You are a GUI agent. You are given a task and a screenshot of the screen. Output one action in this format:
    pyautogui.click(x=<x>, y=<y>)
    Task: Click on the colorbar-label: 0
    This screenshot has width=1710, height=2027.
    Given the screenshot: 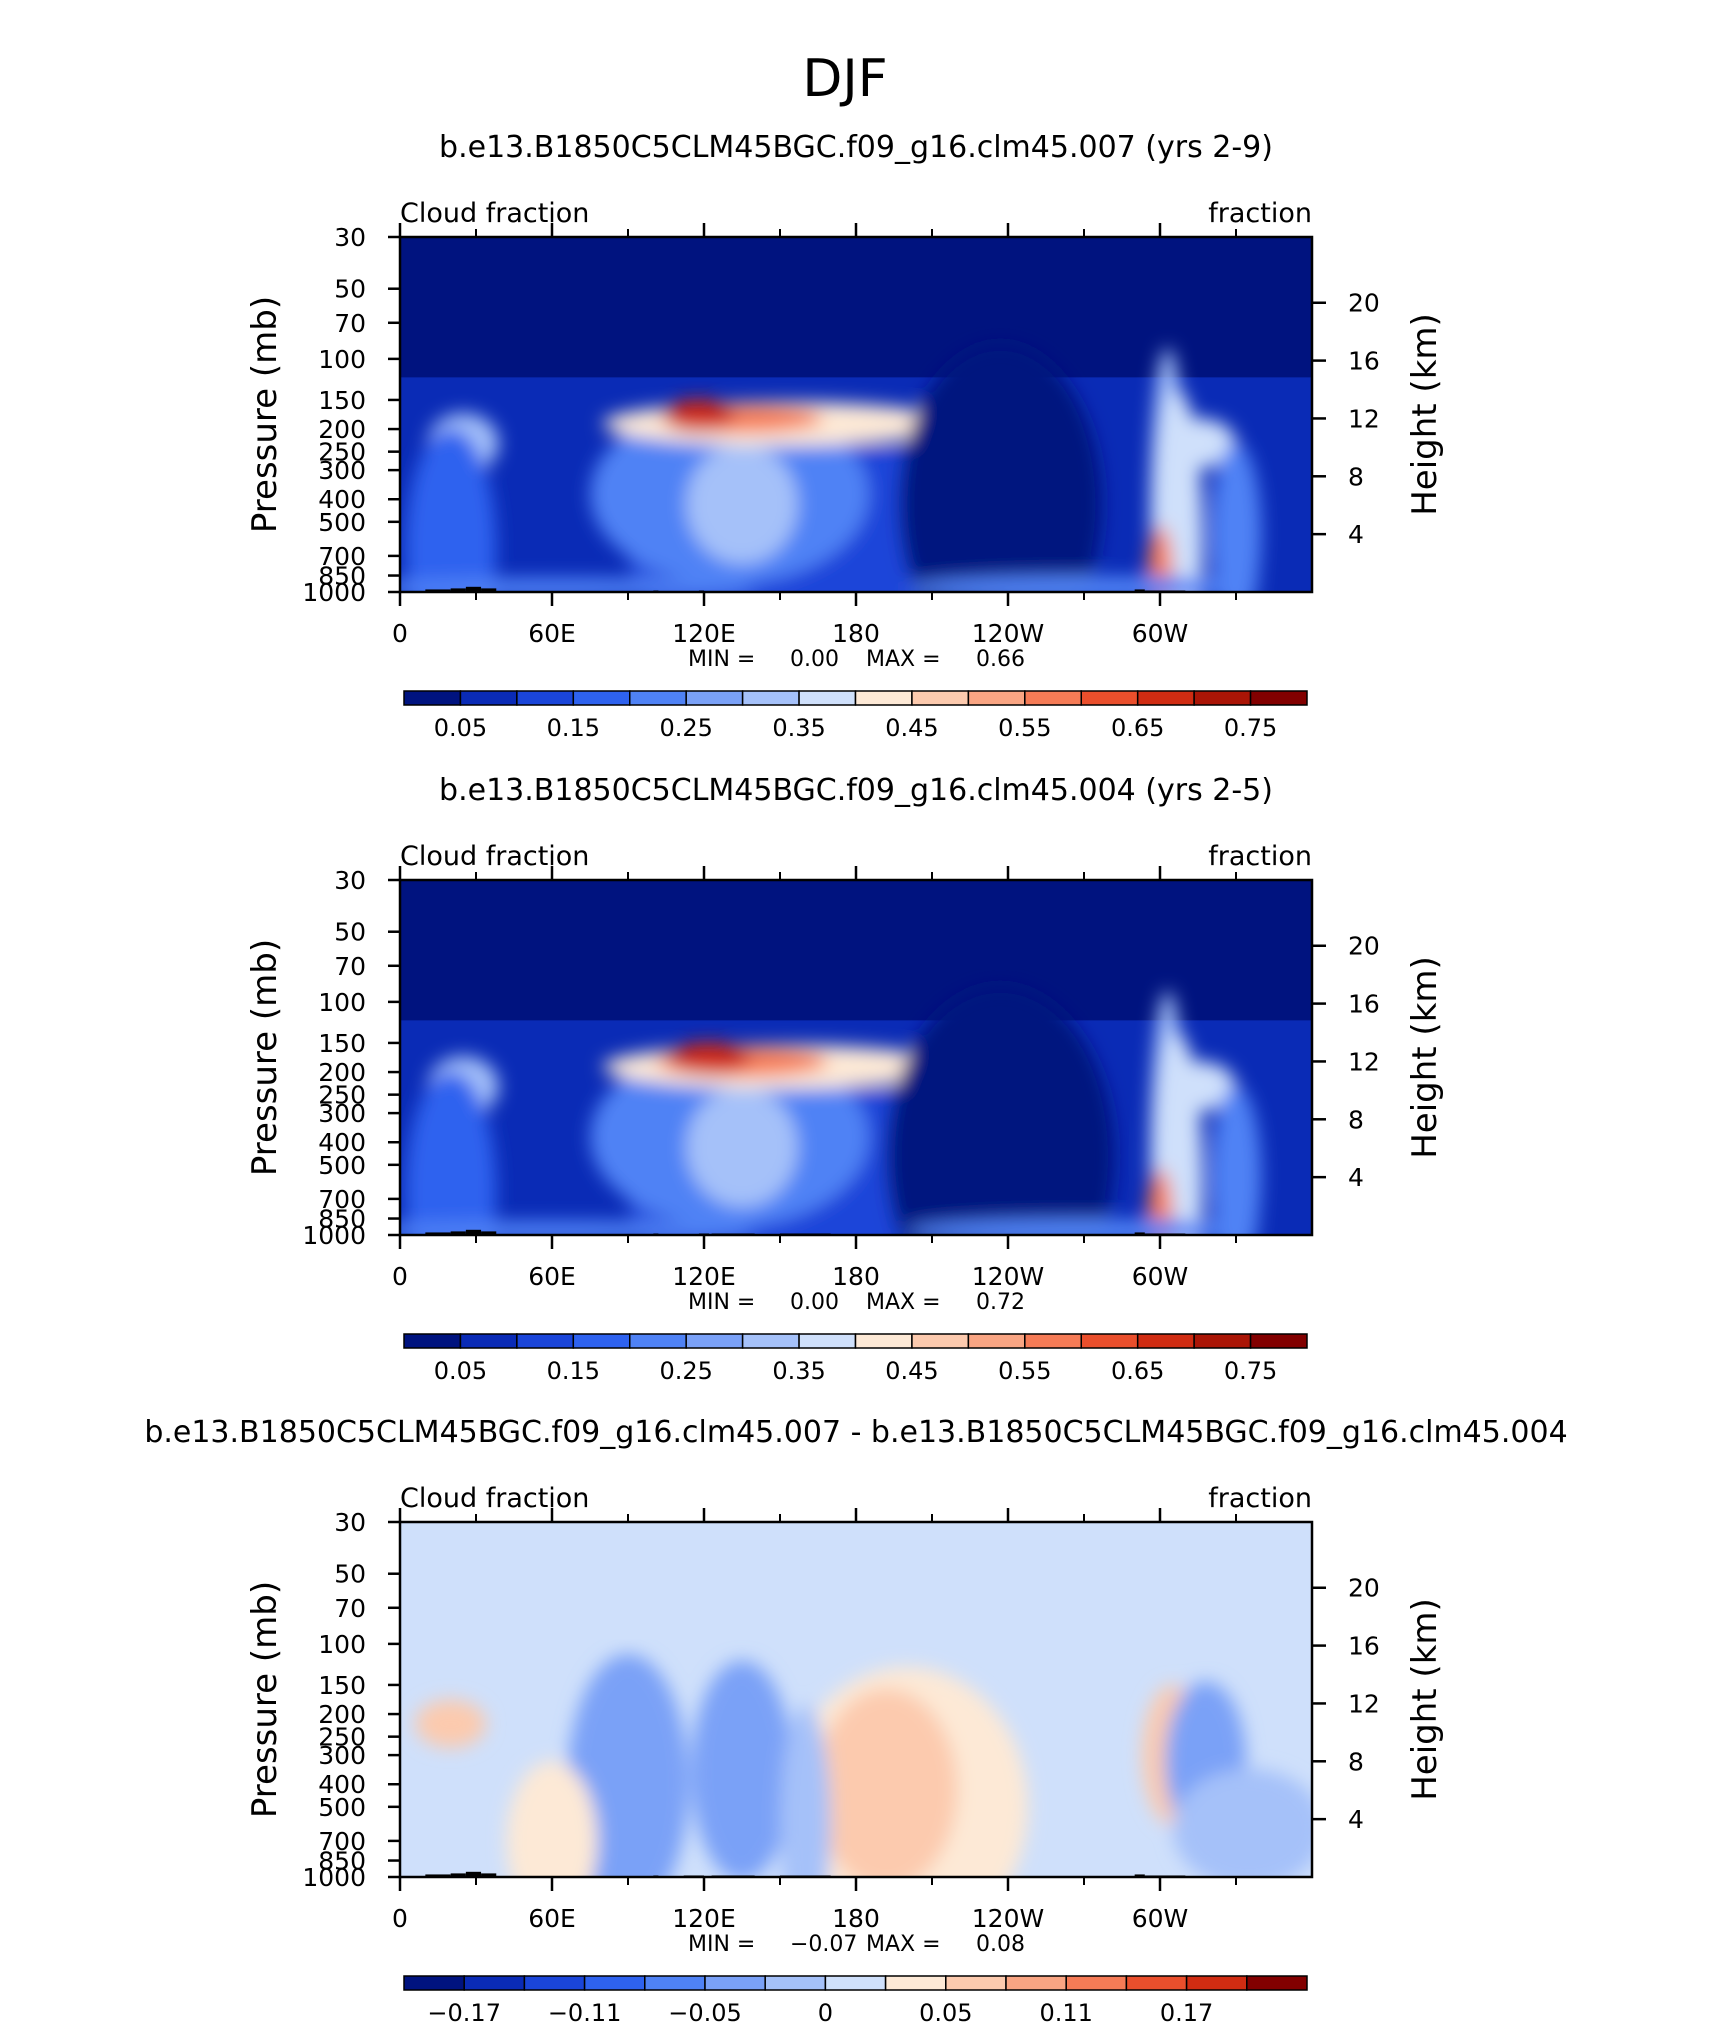 What is the action you would take?
    pyautogui.click(x=825, y=2010)
    